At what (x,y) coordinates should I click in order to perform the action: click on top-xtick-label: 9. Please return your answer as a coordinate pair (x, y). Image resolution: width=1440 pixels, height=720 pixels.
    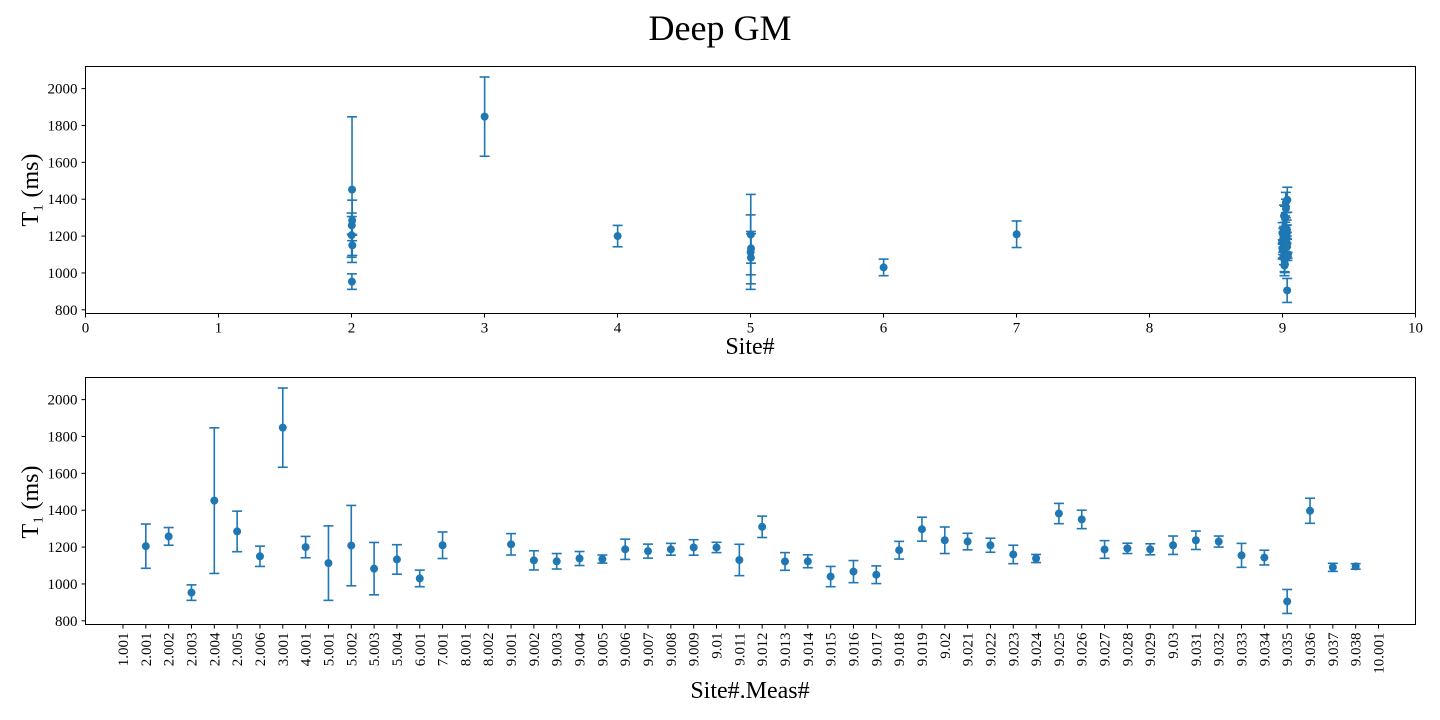
    Looking at the image, I should click on (1283, 329).